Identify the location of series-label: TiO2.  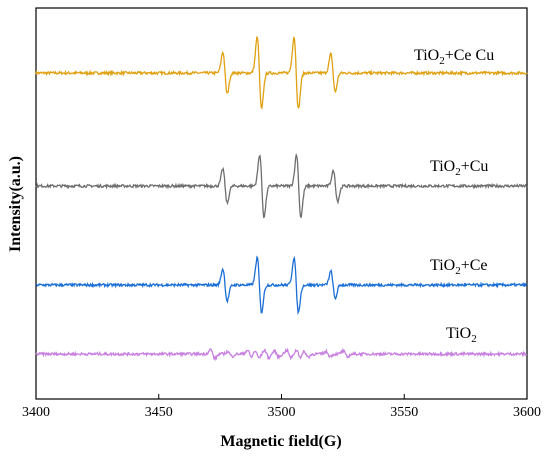
(461, 335).